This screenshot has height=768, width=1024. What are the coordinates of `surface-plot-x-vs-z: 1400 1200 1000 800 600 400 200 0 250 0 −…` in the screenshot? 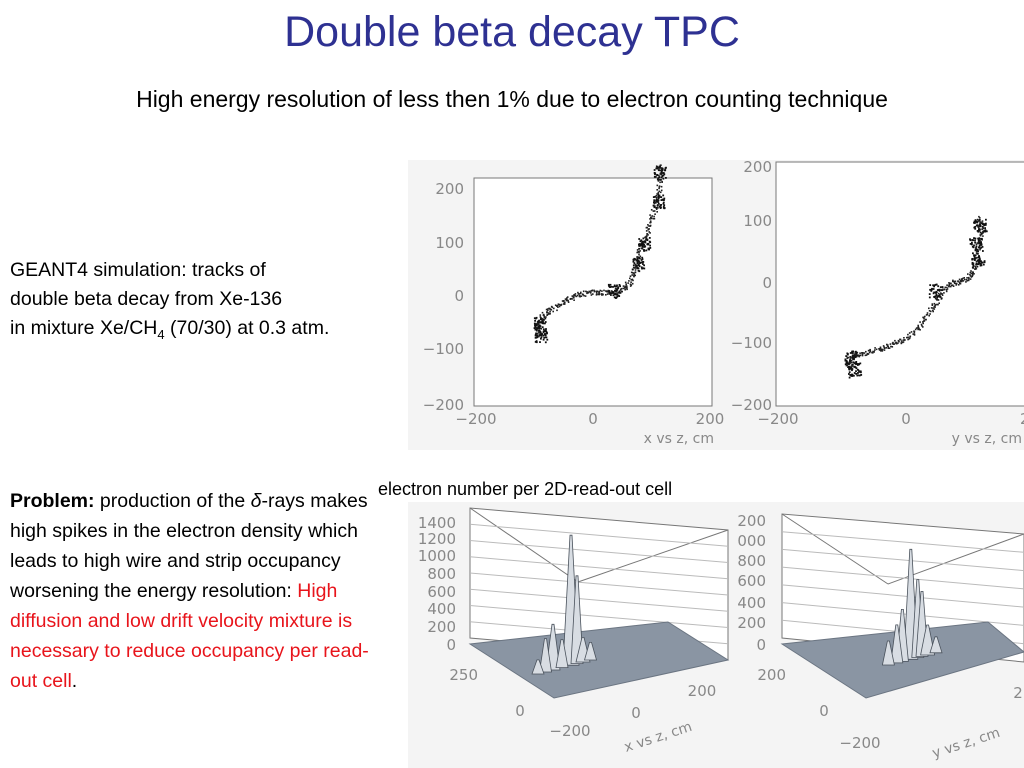 It's located at (573, 635).